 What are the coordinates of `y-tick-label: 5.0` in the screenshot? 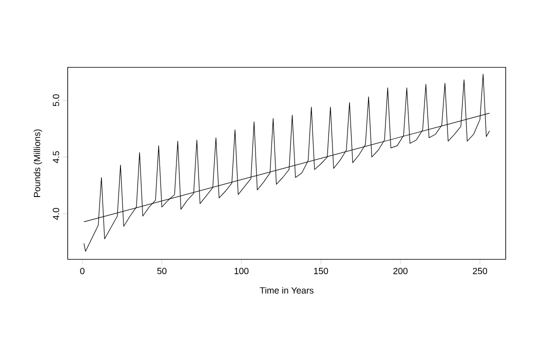 It's located at (56, 100).